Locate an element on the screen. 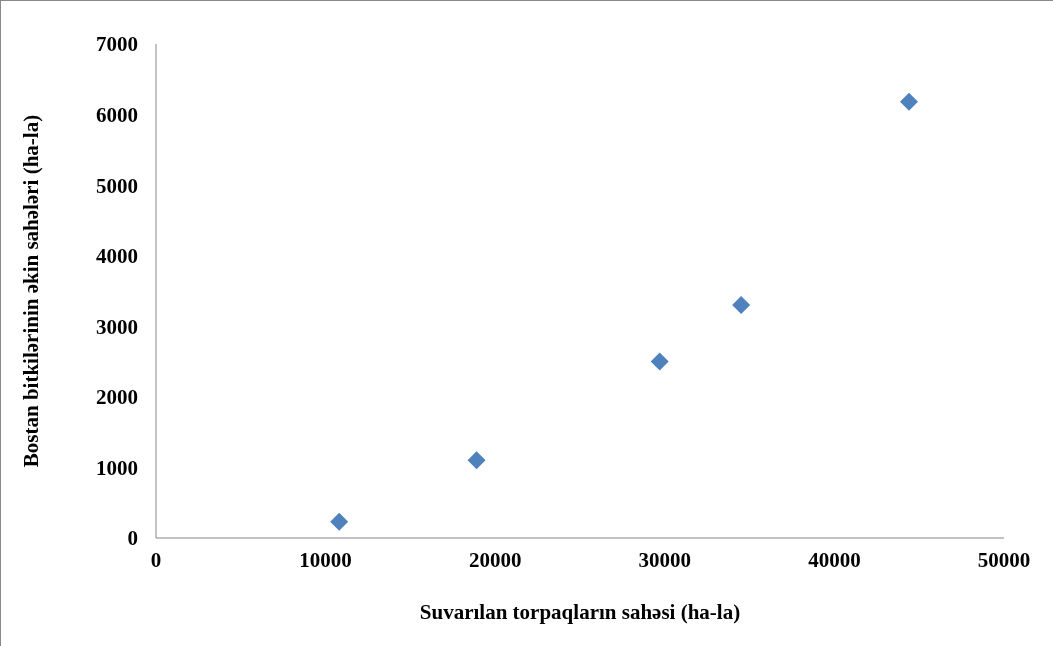 This screenshot has width=1053, height=646. y-tick-label: 7000 is located at coordinates (117, 44).